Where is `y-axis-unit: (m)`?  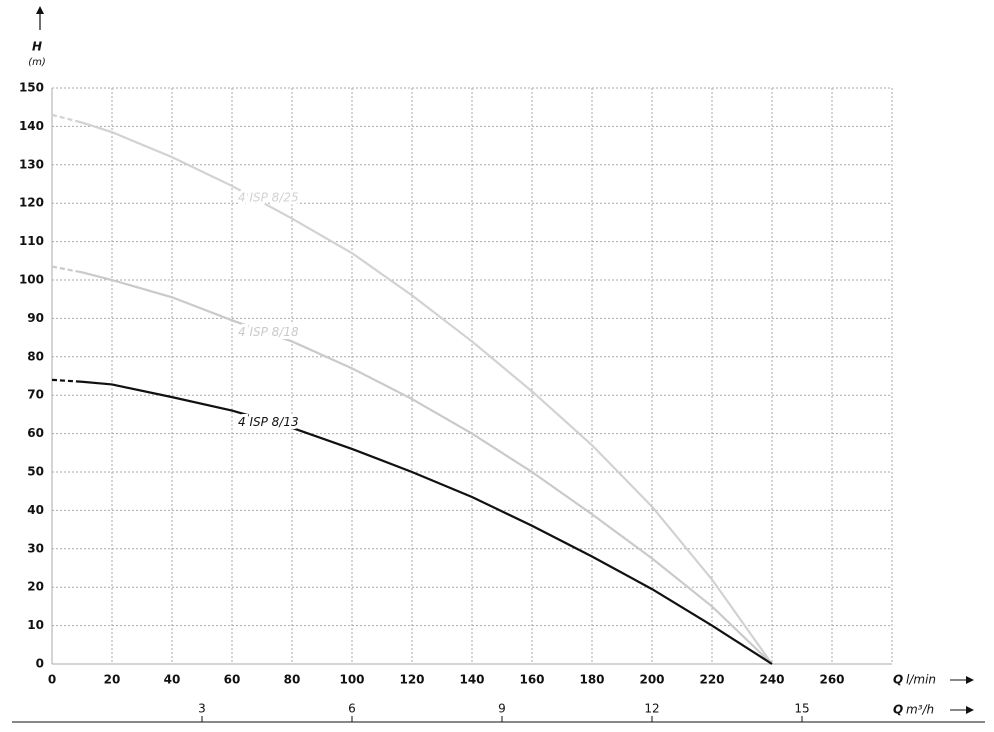 y-axis-unit: (m) is located at coordinates (37, 62).